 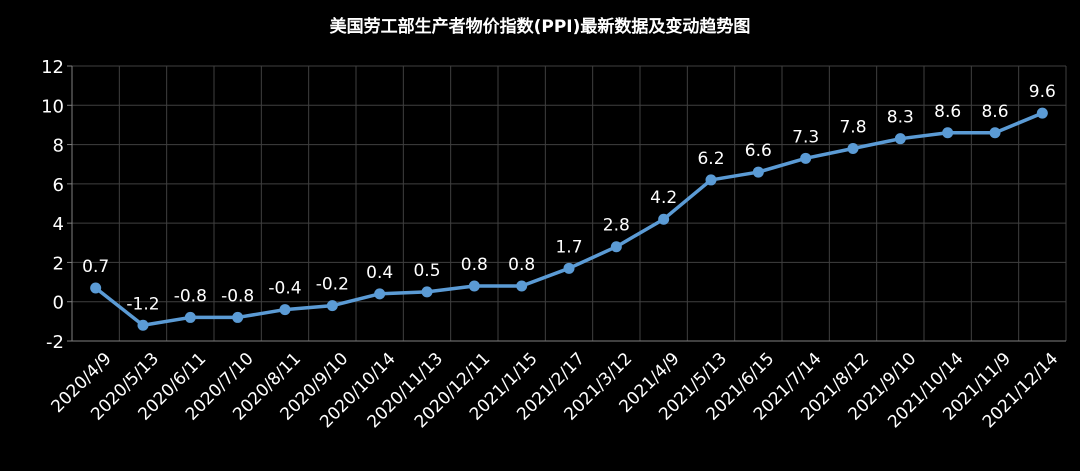 I want to click on y-tick-label: 8, so click(x=58, y=146).